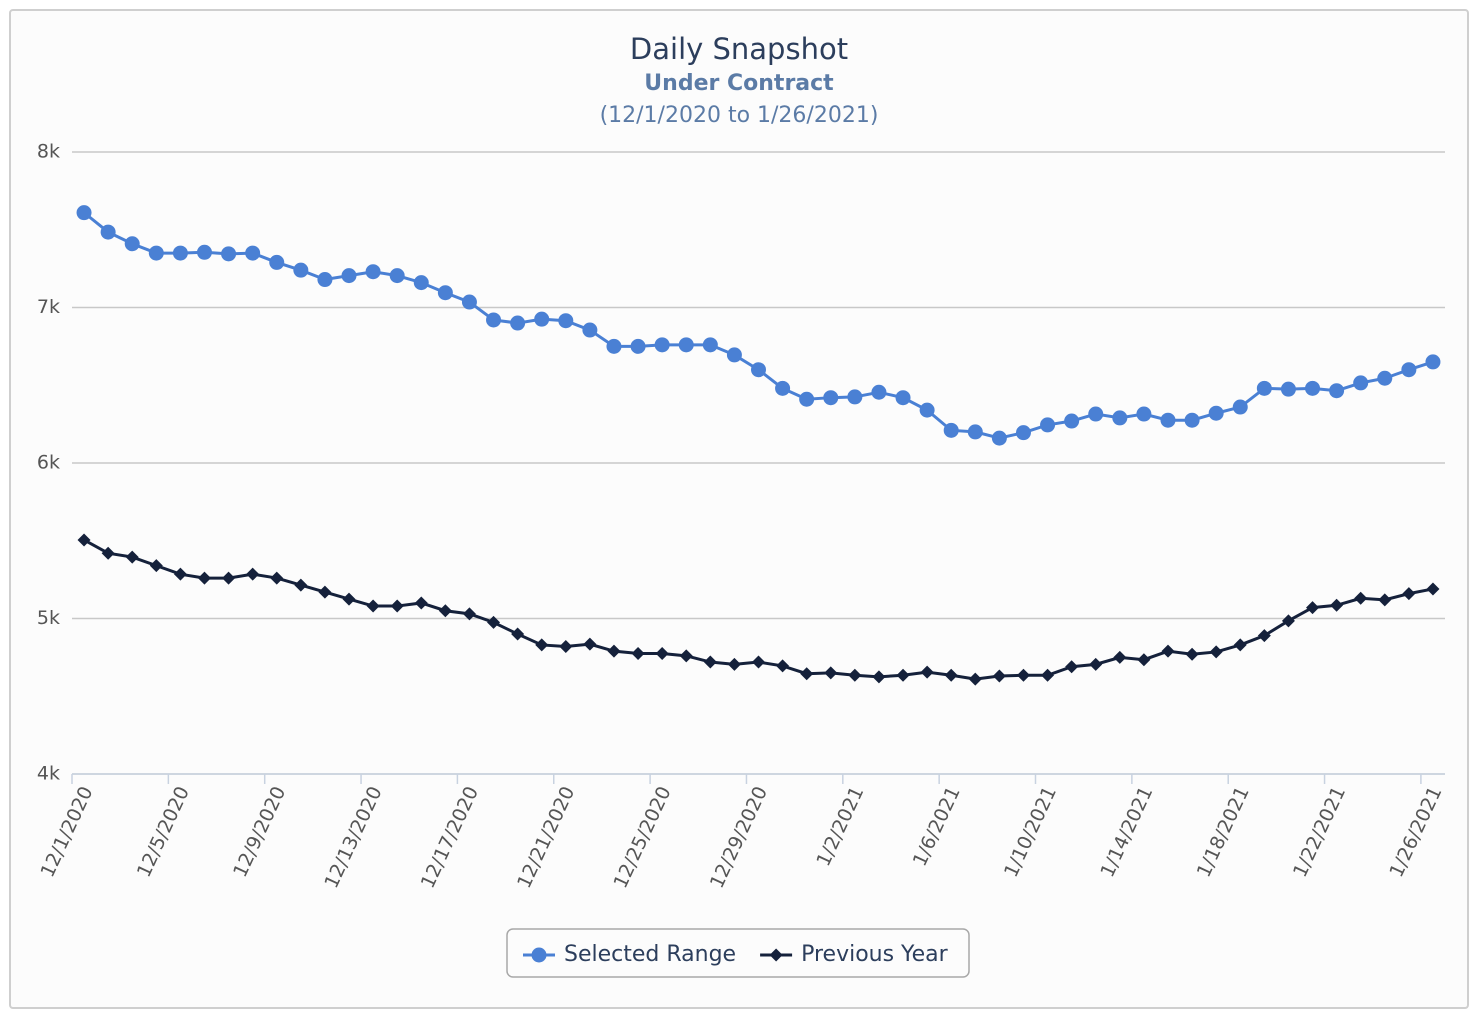 The height and width of the screenshot is (1022, 1480). Describe the element at coordinates (48, 307) in the screenshot. I see `y-tick-label: 7k` at that location.